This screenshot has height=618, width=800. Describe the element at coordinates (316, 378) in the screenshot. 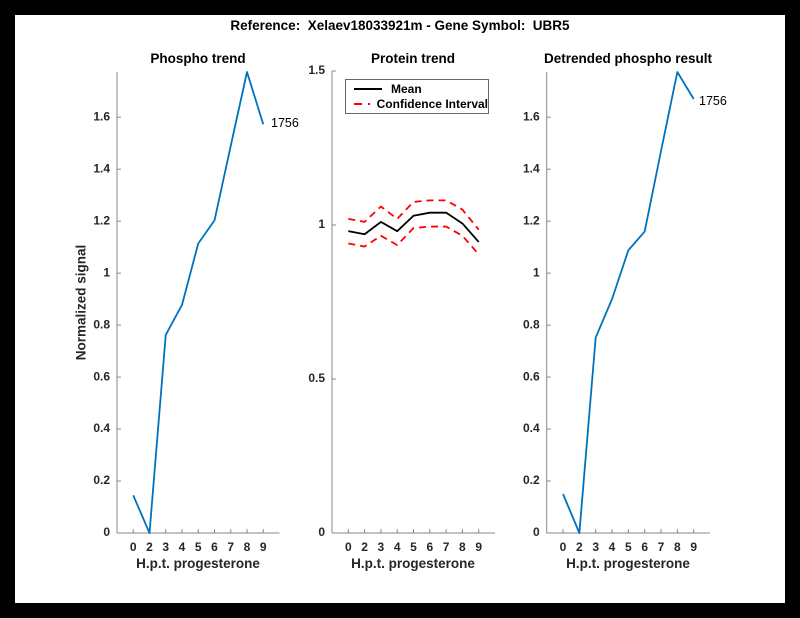

I see `y-tick-label: 0.5` at that location.